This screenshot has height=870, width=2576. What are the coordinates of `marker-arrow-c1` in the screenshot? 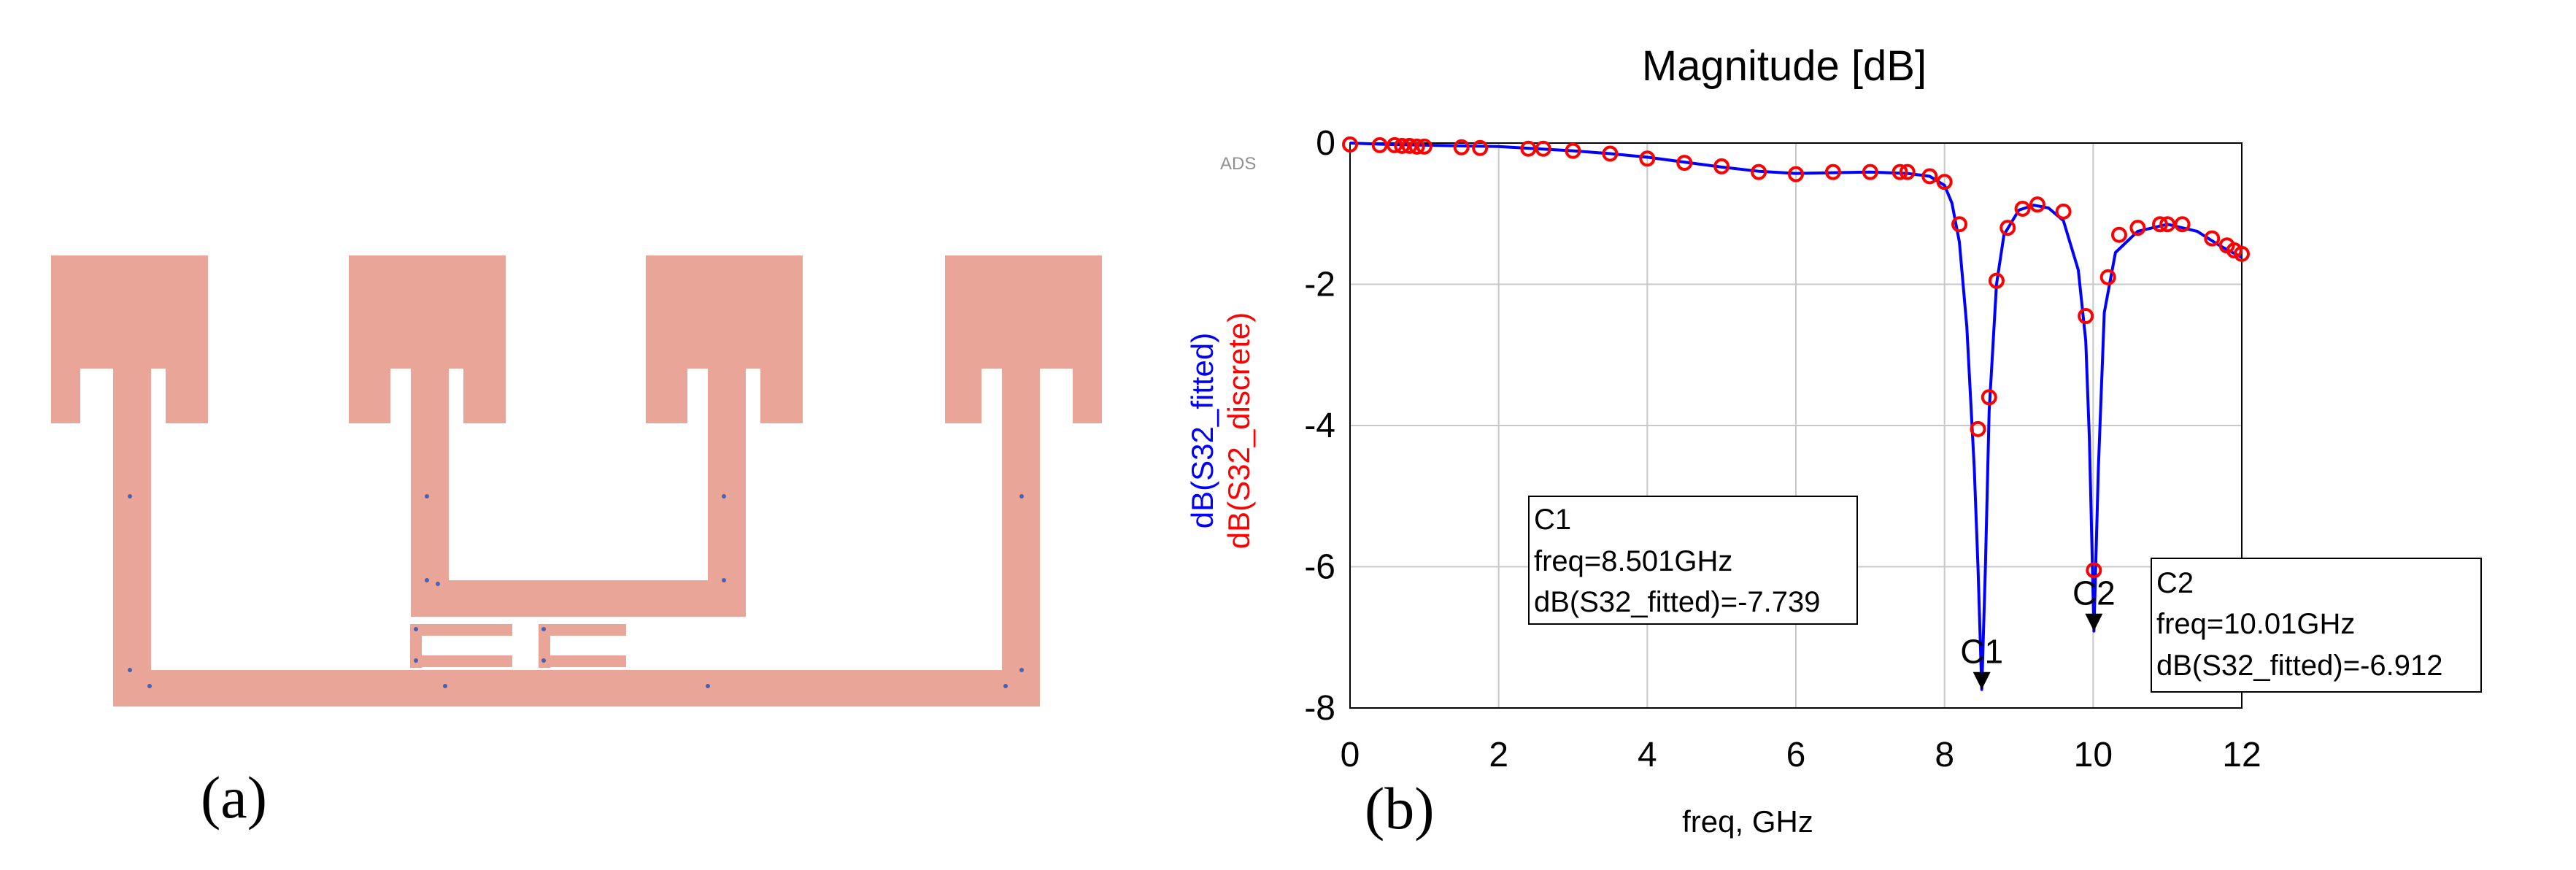 It's located at (1982, 680).